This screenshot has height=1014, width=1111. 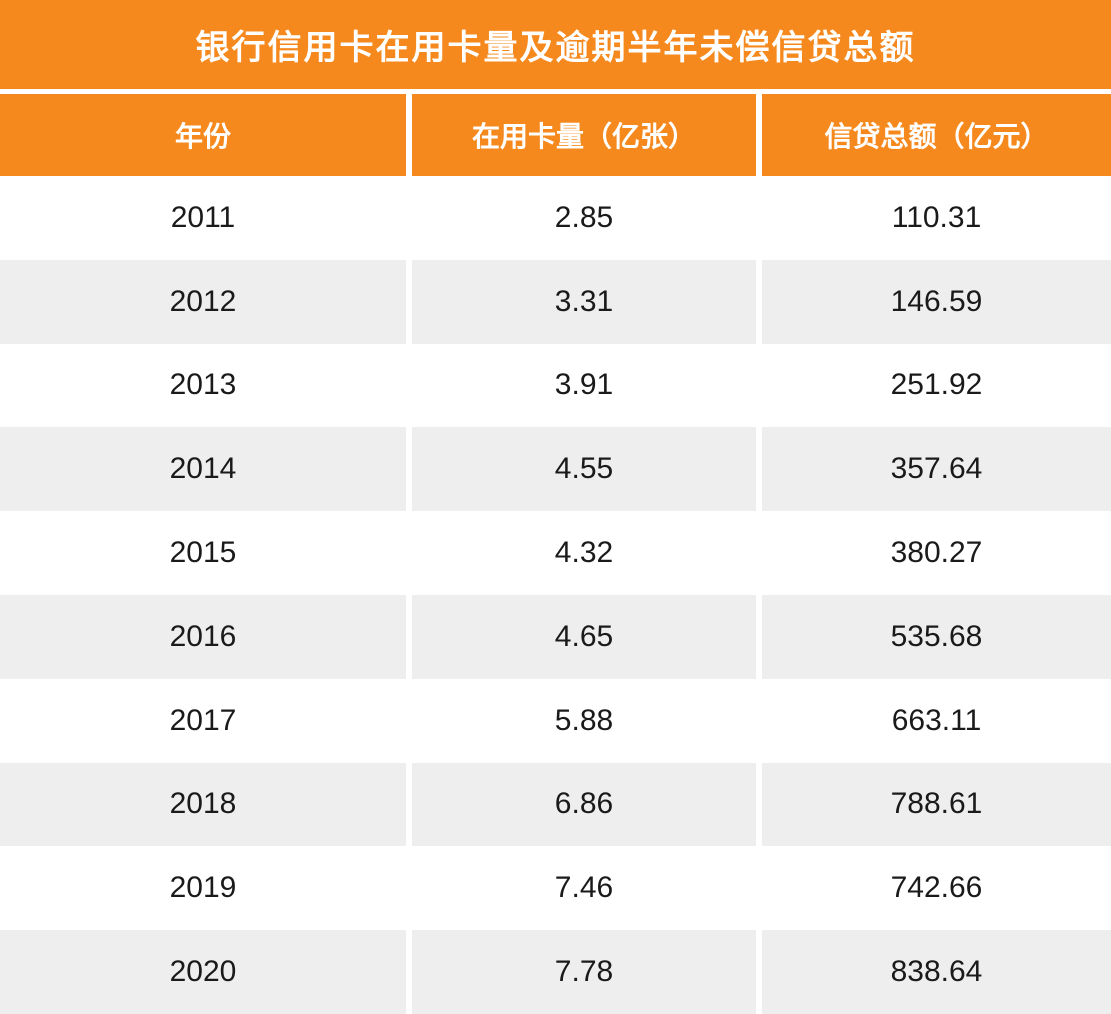 I want to click on credit-total-cell: 146.59, so click(x=936, y=301).